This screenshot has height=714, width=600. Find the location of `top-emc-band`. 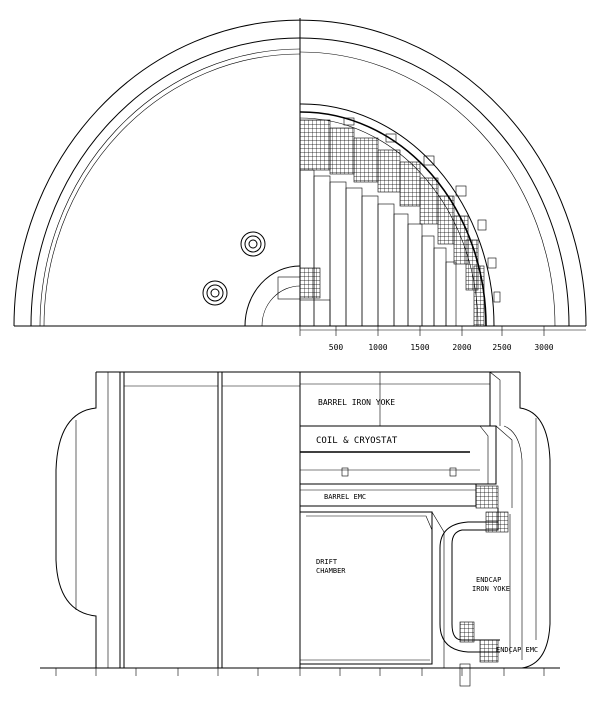

top-emc-band is located at coordinates (392, 223).